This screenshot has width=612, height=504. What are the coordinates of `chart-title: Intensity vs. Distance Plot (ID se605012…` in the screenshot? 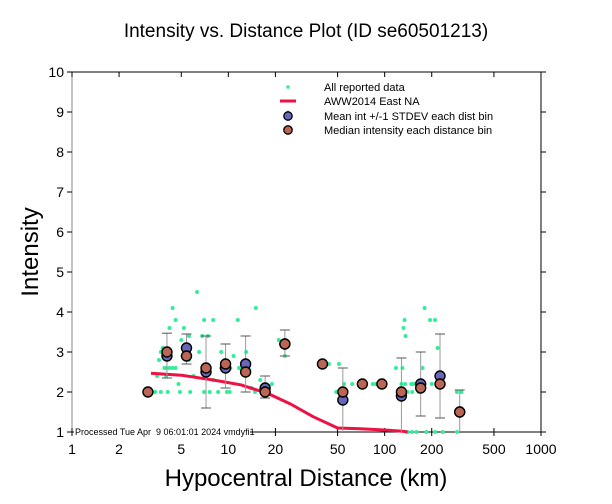 It's located at (306, 31).